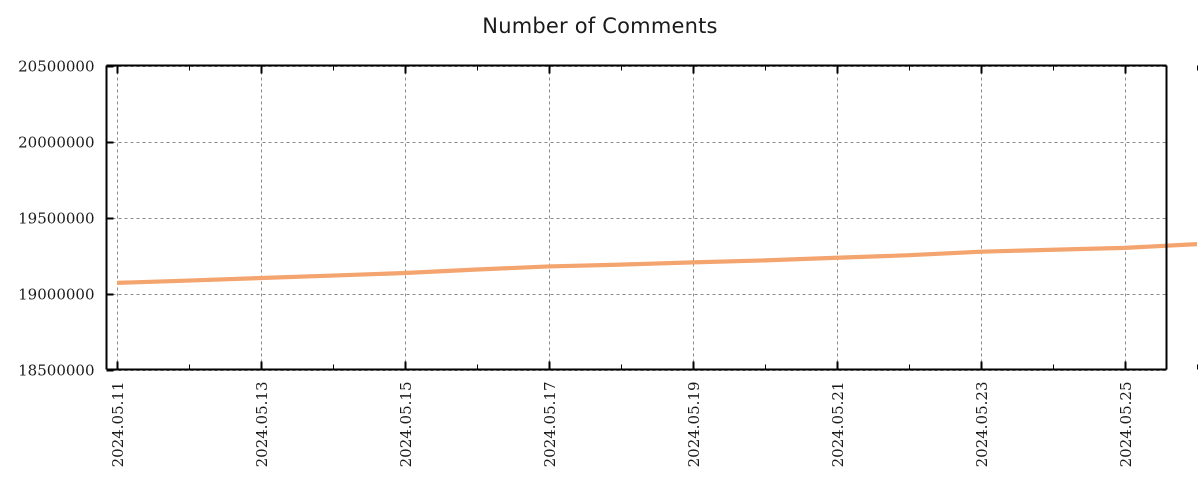  I want to click on y-tick-label: 19500000, so click(56, 219).